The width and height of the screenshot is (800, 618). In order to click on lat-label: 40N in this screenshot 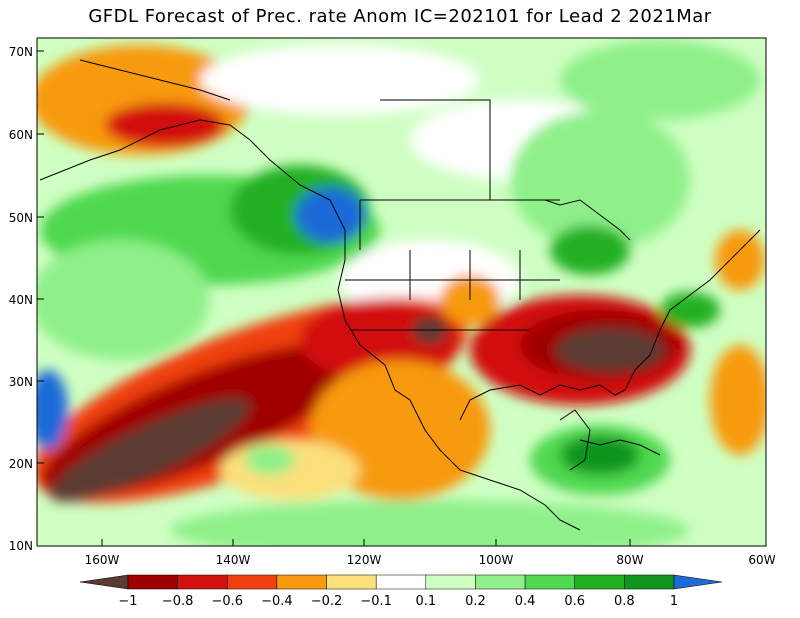, I will do `click(21, 300)`.